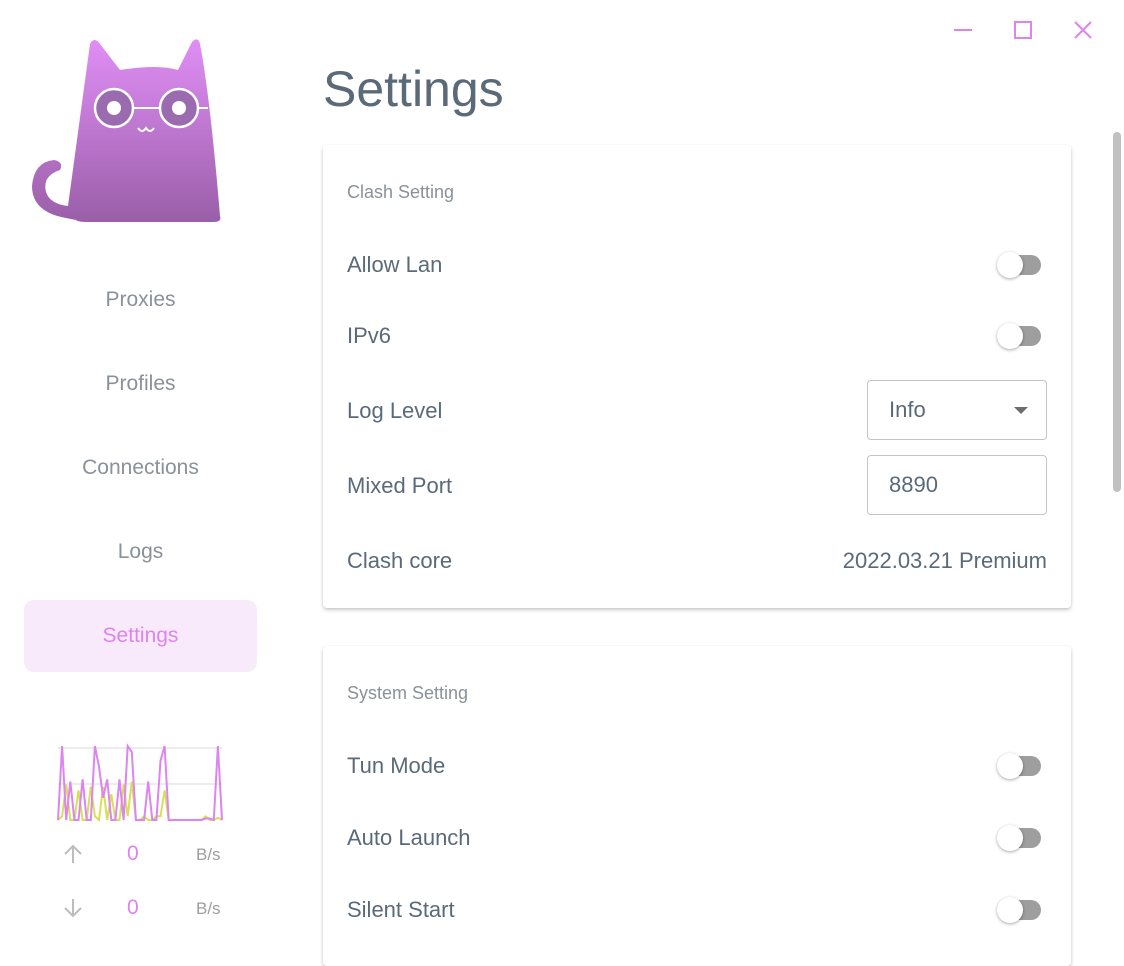  Describe the element at coordinates (73, 853) in the screenshot. I see `arrow-up-icon` at that location.